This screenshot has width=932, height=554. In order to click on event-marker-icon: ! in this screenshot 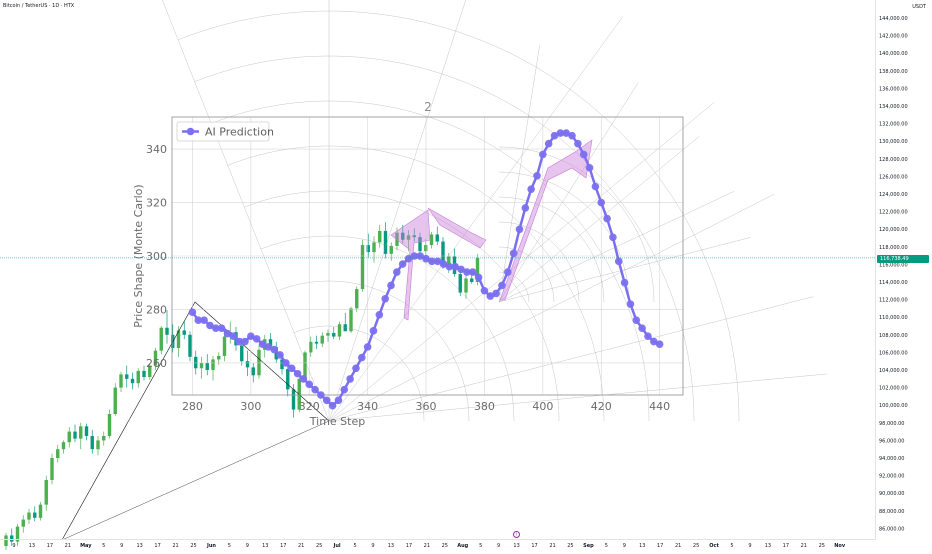, I will do `click(516, 534)`.